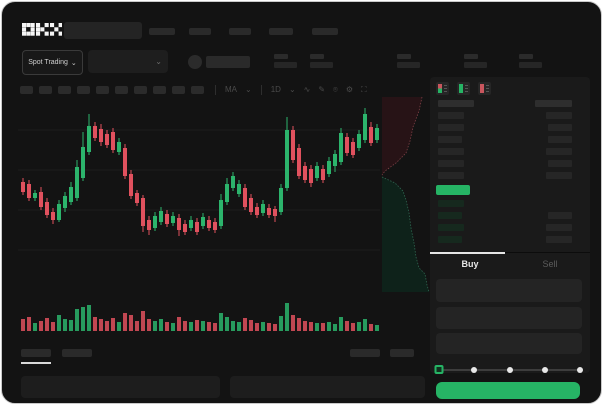  What do you see at coordinates (484, 88) in the screenshot?
I see `orderbook-asks-icon` at bounding box center [484, 88].